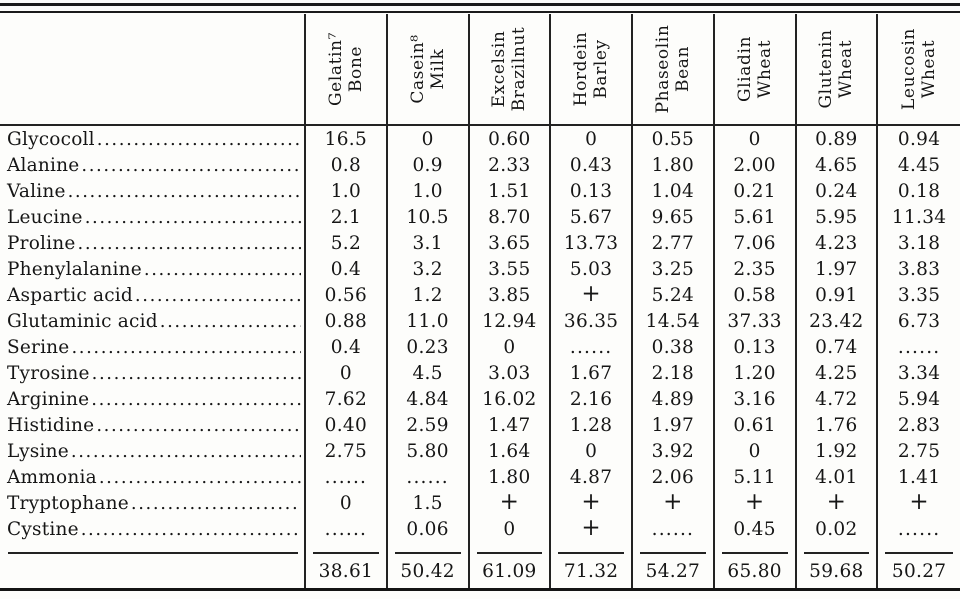 The width and height of the screenshot is (960, 599). What do you see at coordinates (519, 69) in the screenshot?
I see `column-protein-source: Brazilnut` at bounding box center [519, 69].